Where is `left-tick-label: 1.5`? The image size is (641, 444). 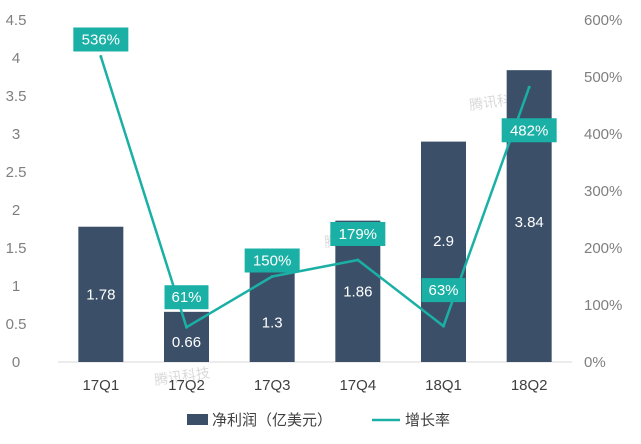
left-tick-label: 1.5 is located at coordinates (16, 248).